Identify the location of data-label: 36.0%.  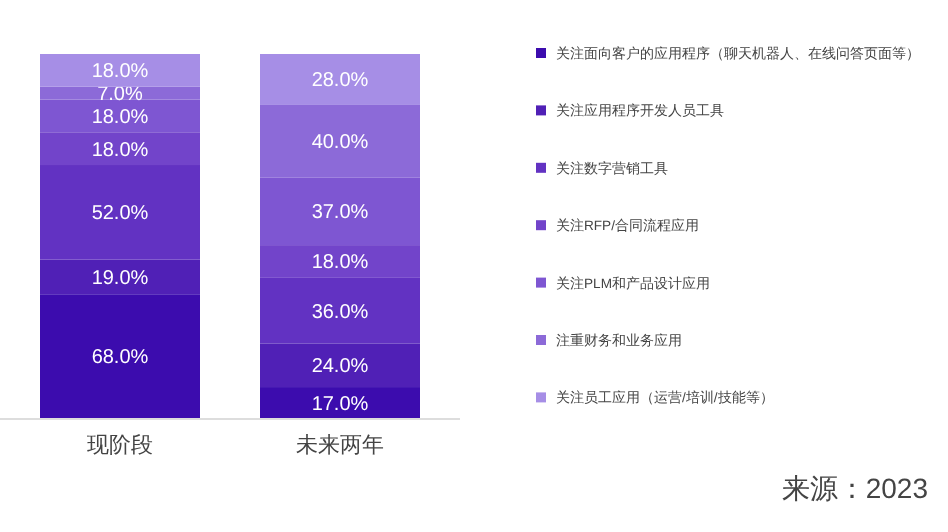
(340, 312).